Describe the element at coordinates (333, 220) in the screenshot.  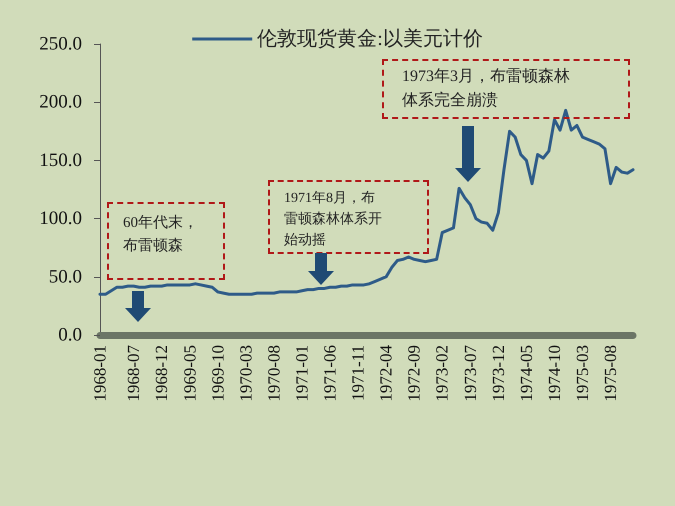
I see `annotation: 1971年8月，布雷顿森林体系开始动摇` at that location.